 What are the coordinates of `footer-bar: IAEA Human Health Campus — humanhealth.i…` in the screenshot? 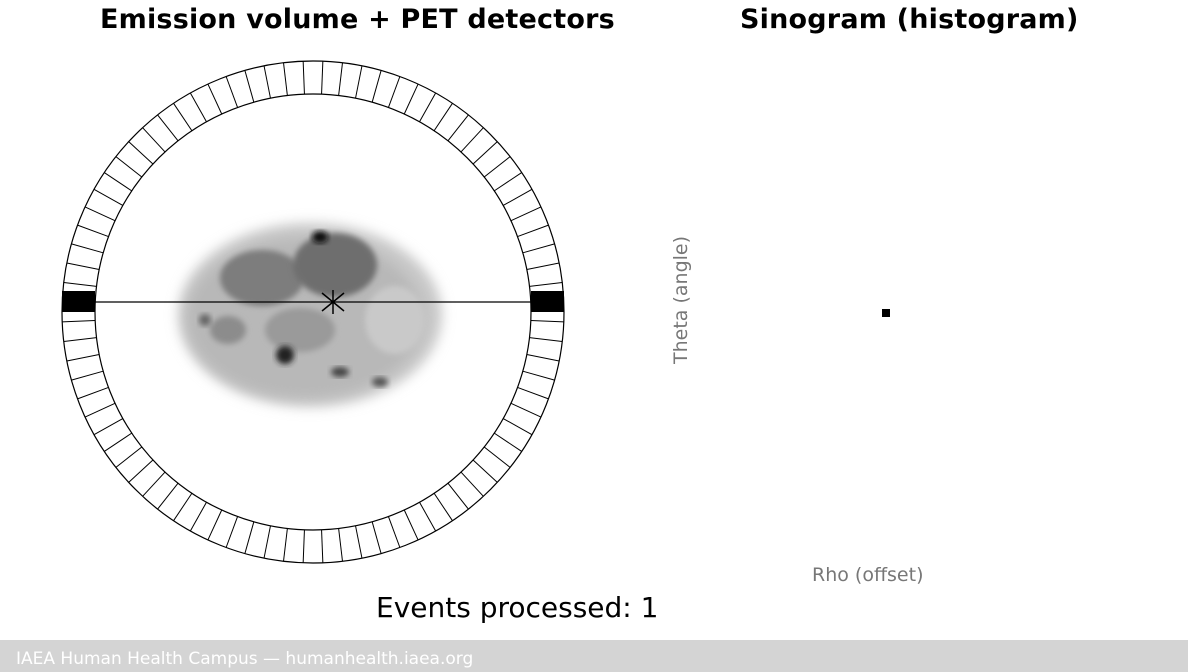 It's located at (594, 656).